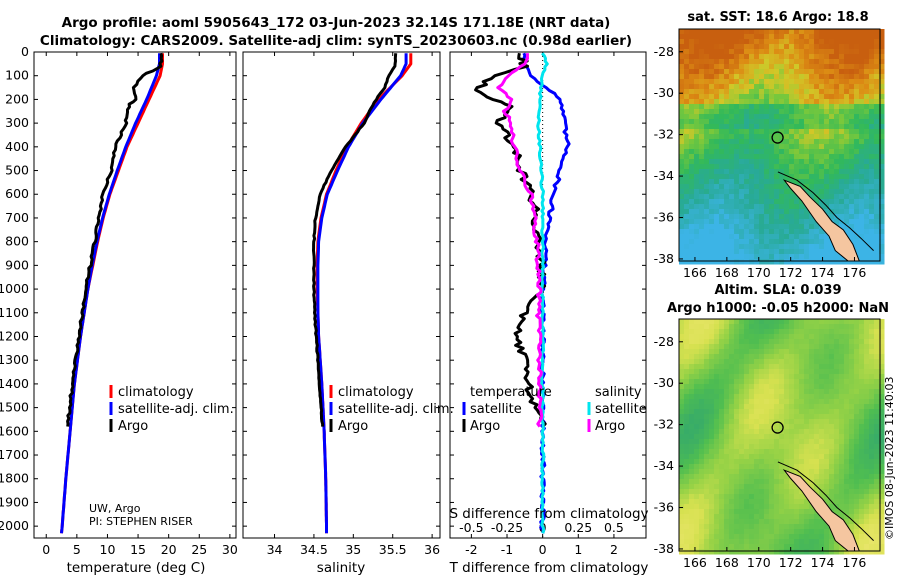 The width and height of the screenshot is (900, 580). I want to click on map-x-tick-label: 166, so click(695, 272).